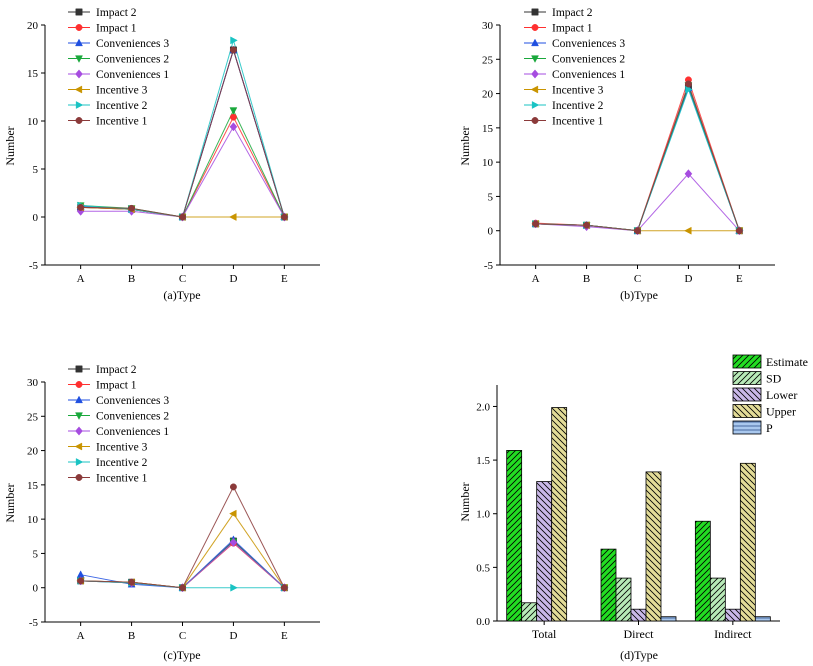 This screenshot has width=813, height=666. Describe the element at coordinates (774, 379) in the screenshot. I see `legend-label: SD` at that location.